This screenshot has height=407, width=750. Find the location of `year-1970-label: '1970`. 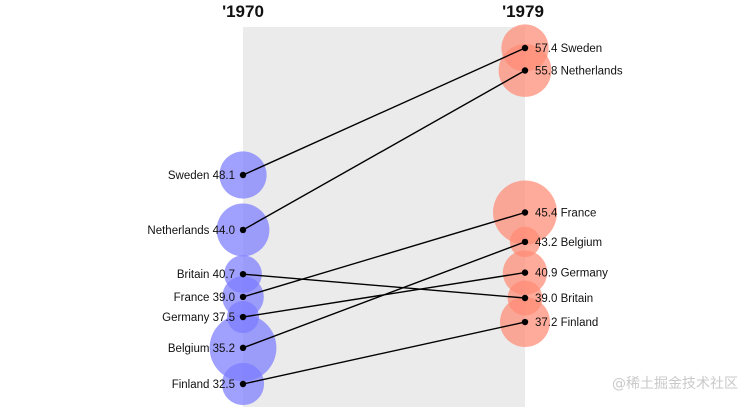

year-1970-label: '1970 is located at coordinates (243, 11).